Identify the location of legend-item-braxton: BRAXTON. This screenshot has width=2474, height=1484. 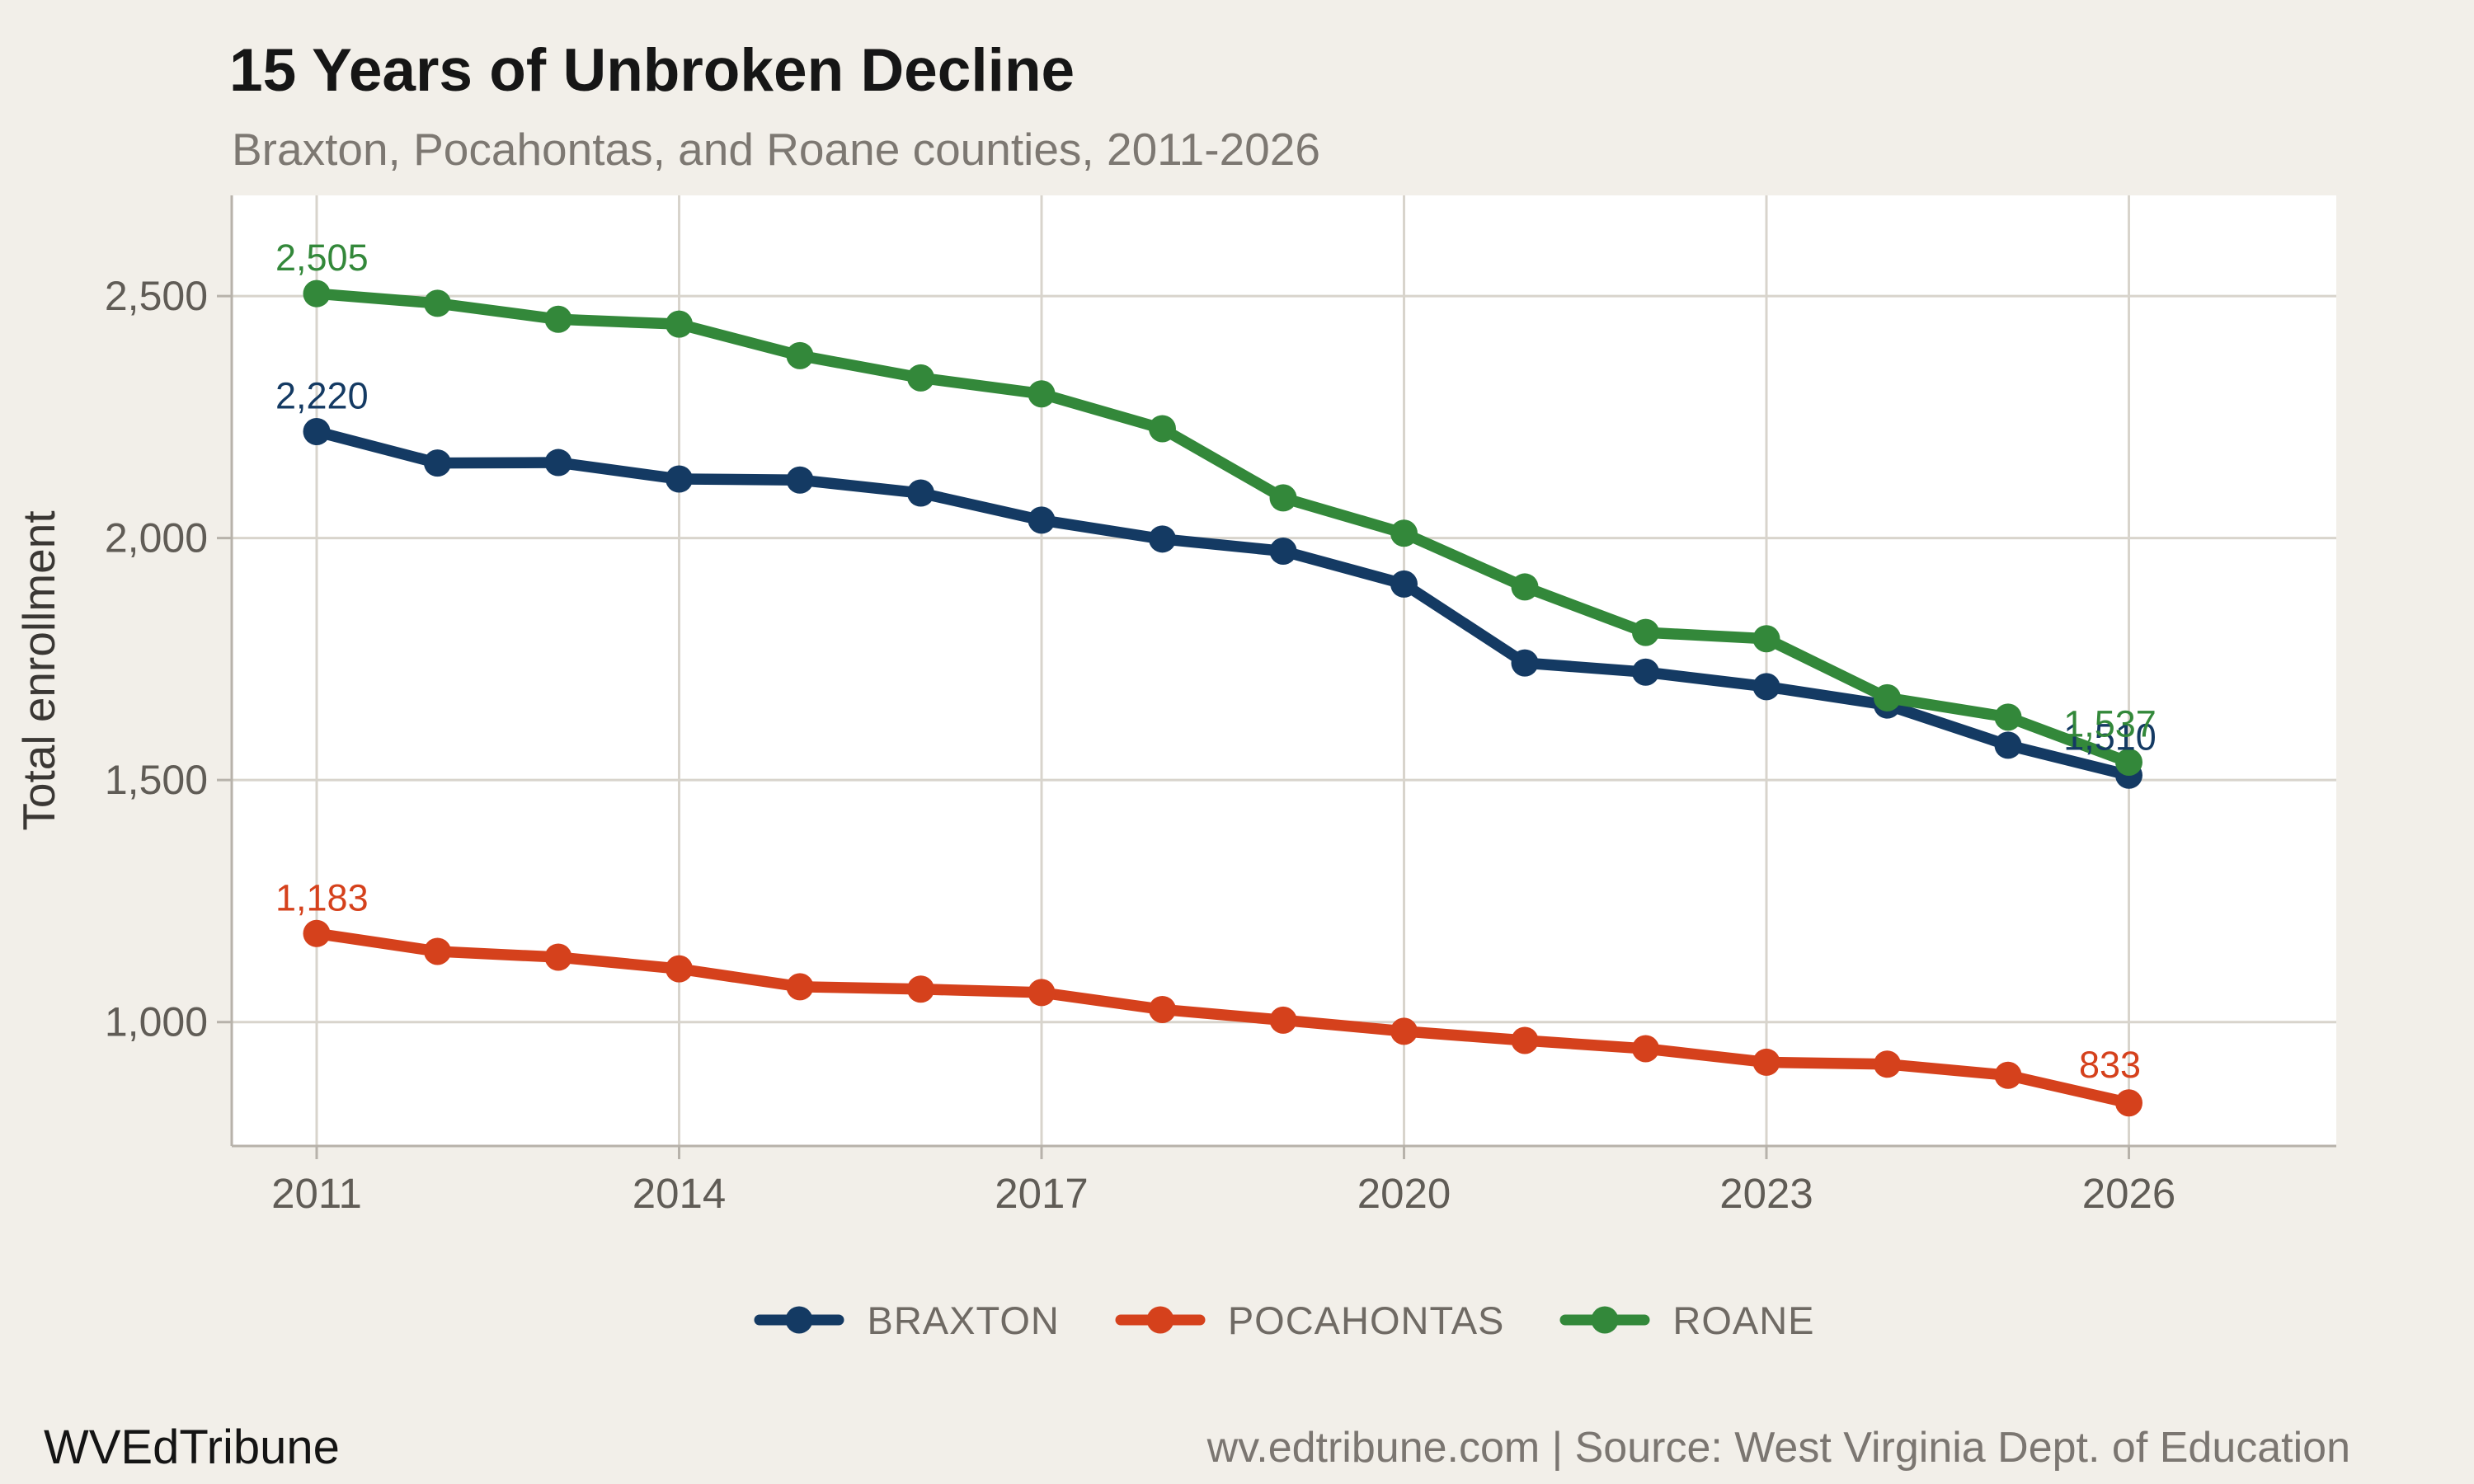
(906, 1320).